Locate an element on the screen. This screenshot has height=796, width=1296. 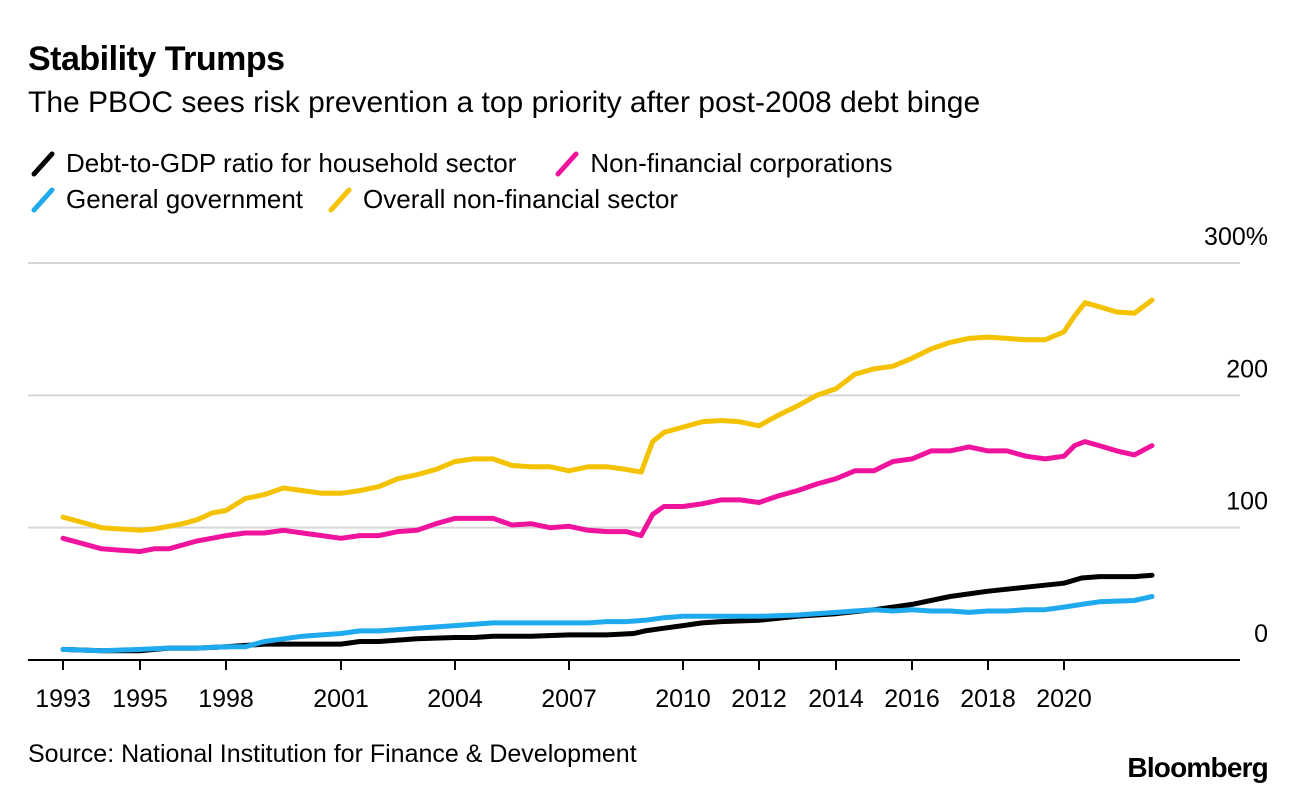
x-tick-label: 2012 is located at coordinates (759, 699).